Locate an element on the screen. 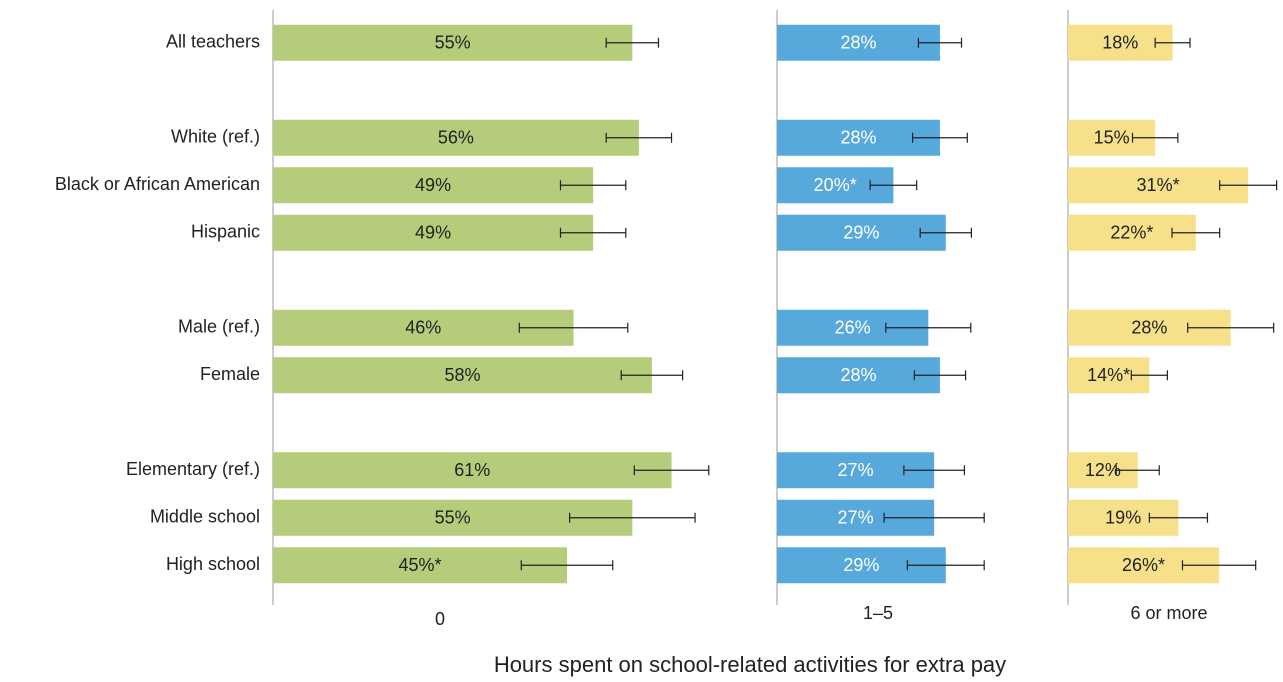 This screenshot has width=1283, height=682. value-label: 22%* is located at coordinates (1131, 233).